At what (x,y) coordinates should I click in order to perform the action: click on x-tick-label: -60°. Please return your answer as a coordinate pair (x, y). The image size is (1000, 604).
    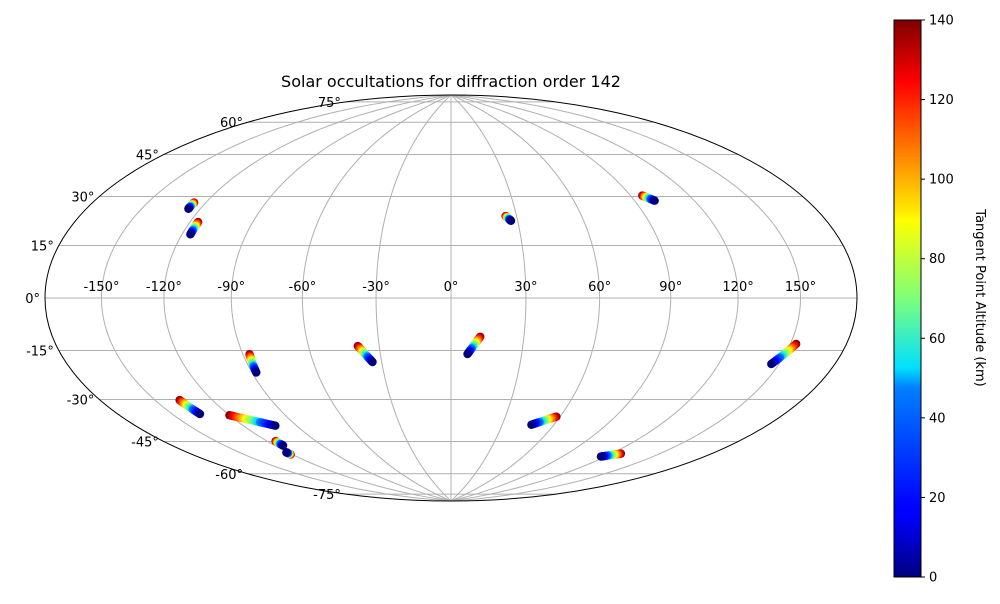
    Looking at the image, I should click on (303, 287).